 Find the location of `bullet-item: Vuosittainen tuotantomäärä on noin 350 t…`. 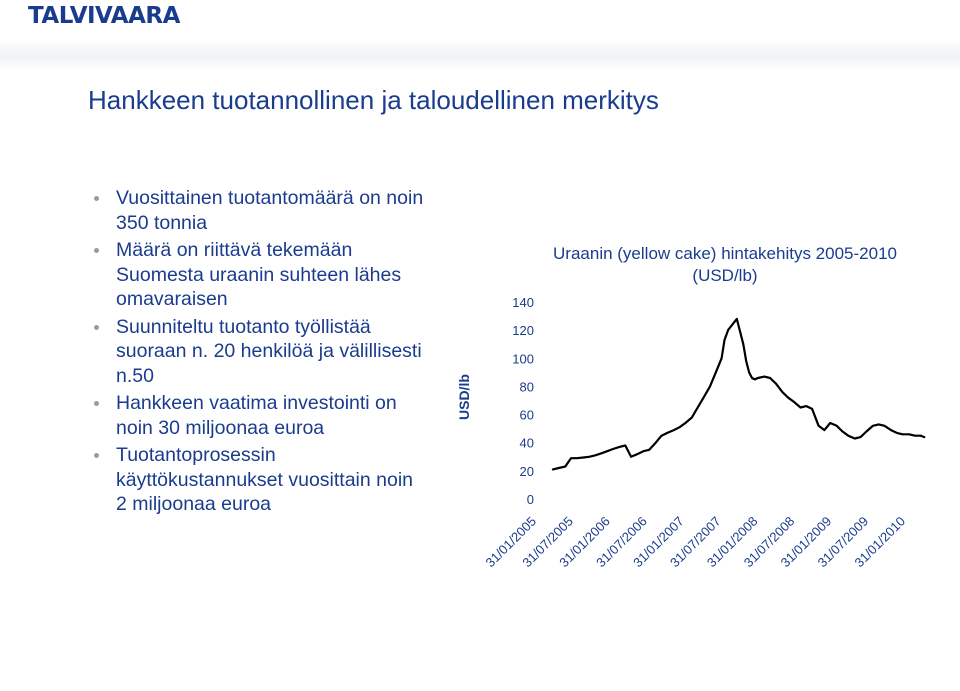

bullet-item: Vuosittainen tuotantomäärä on noin 350 t… is located at coordinates (259, 210).